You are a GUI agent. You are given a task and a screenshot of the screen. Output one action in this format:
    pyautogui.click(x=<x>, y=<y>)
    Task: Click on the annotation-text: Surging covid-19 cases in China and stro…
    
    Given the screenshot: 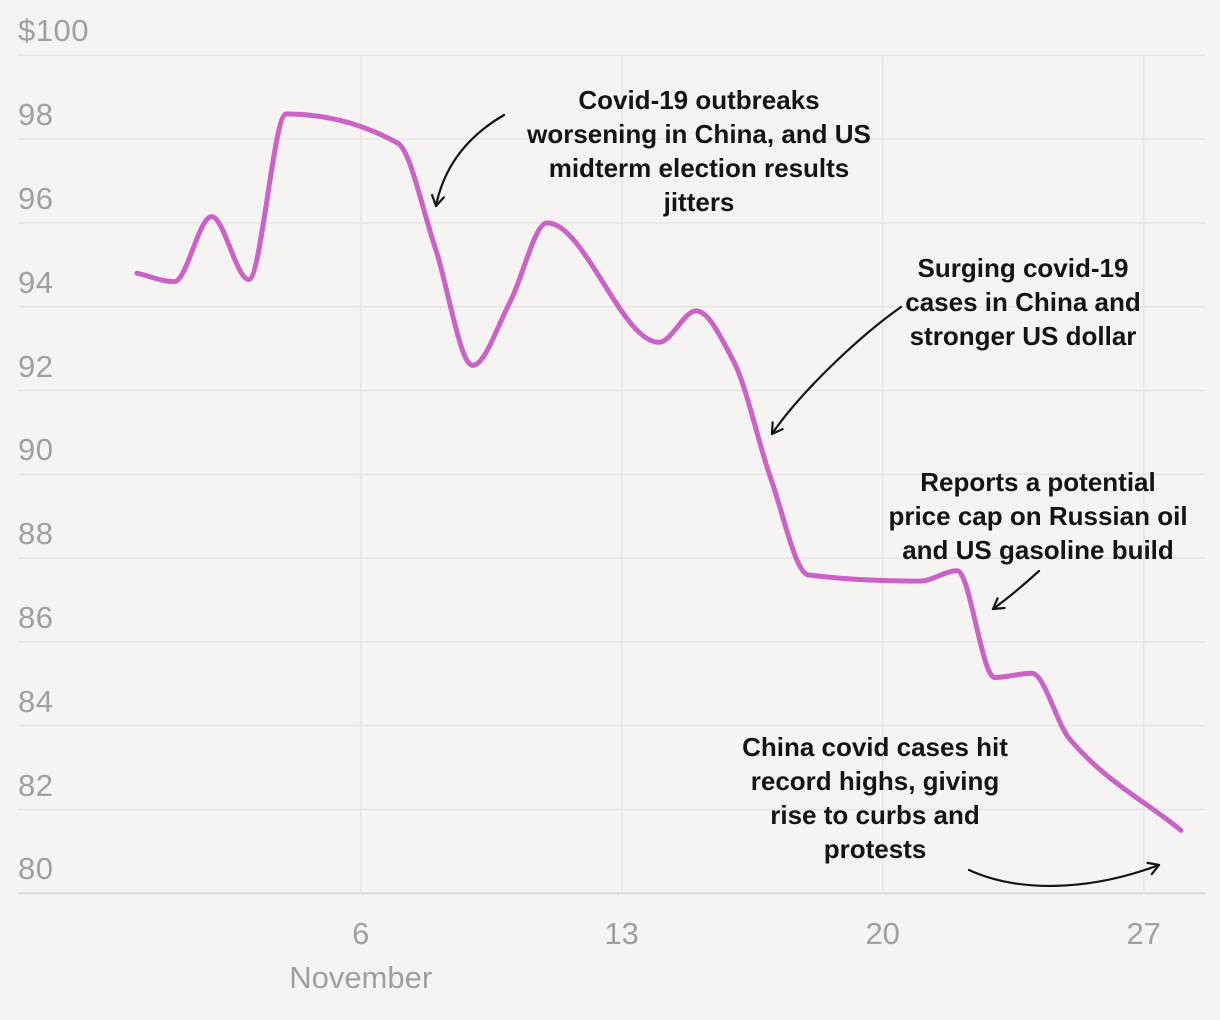 What is the action you would take?
    pyautogui.click(x=1023, y=302)
    